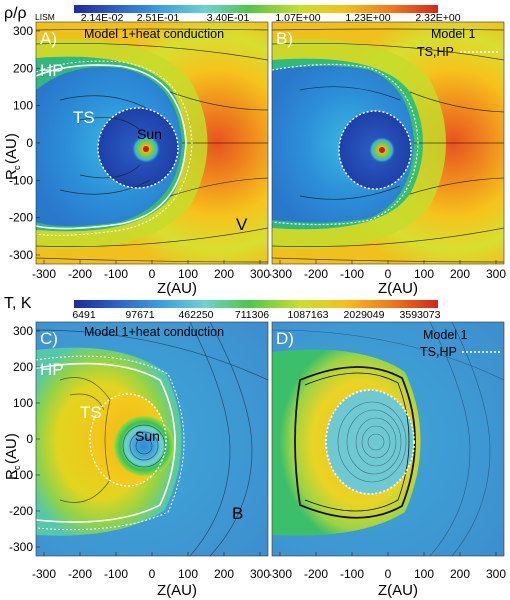  I want to click on top-colorbar-tick: 1.07E+00, so click(297, 18).